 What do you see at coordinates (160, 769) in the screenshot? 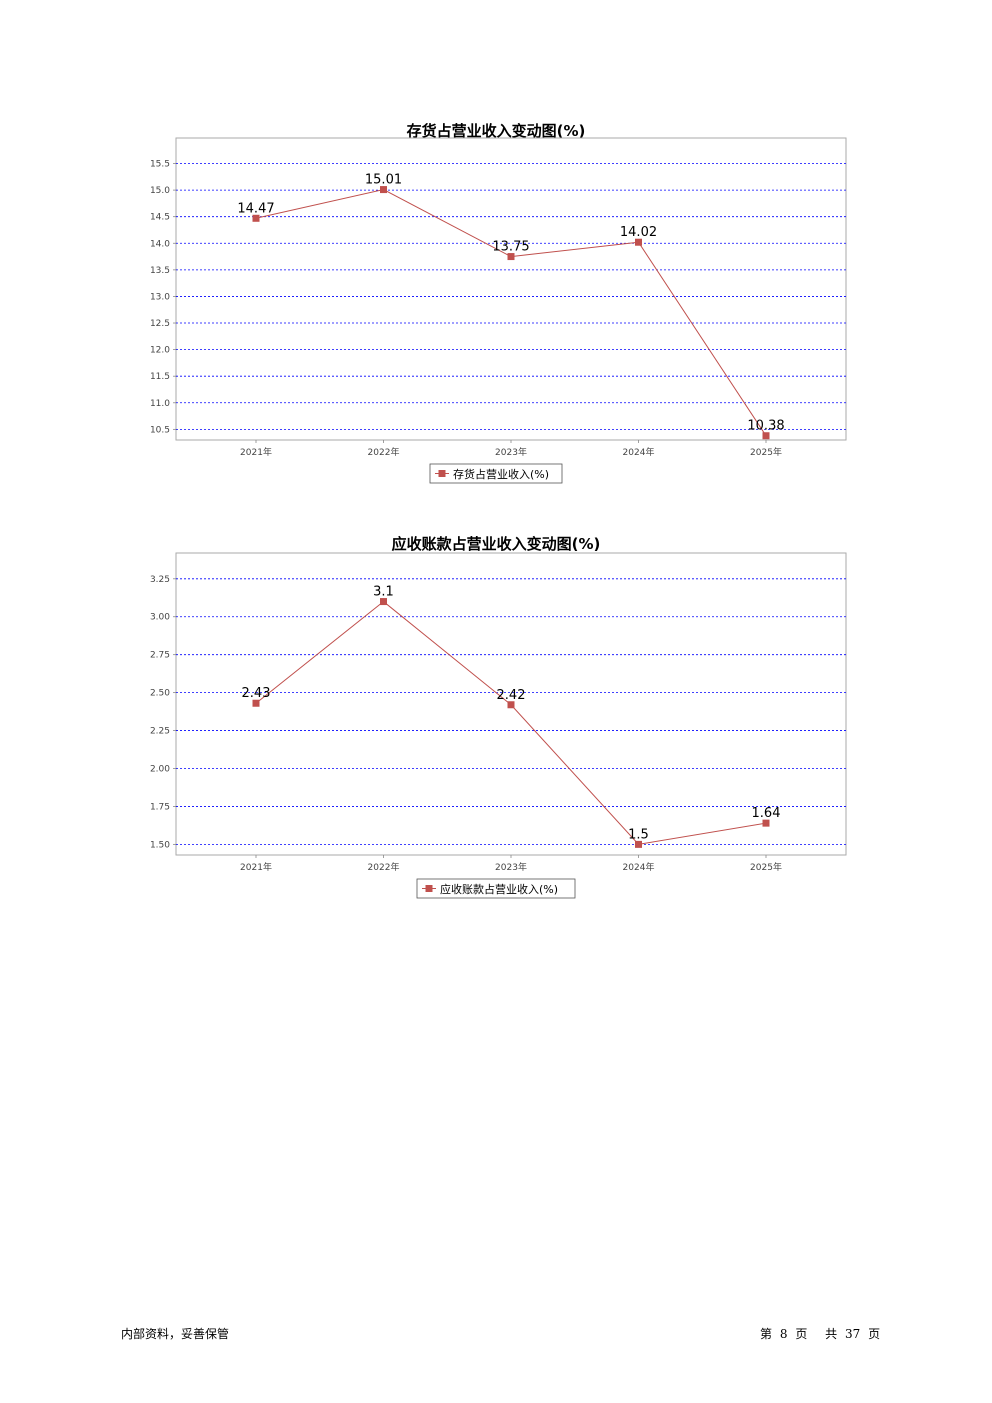
I see `y-tick-label: 2.00` at bounding box center [160, 769].